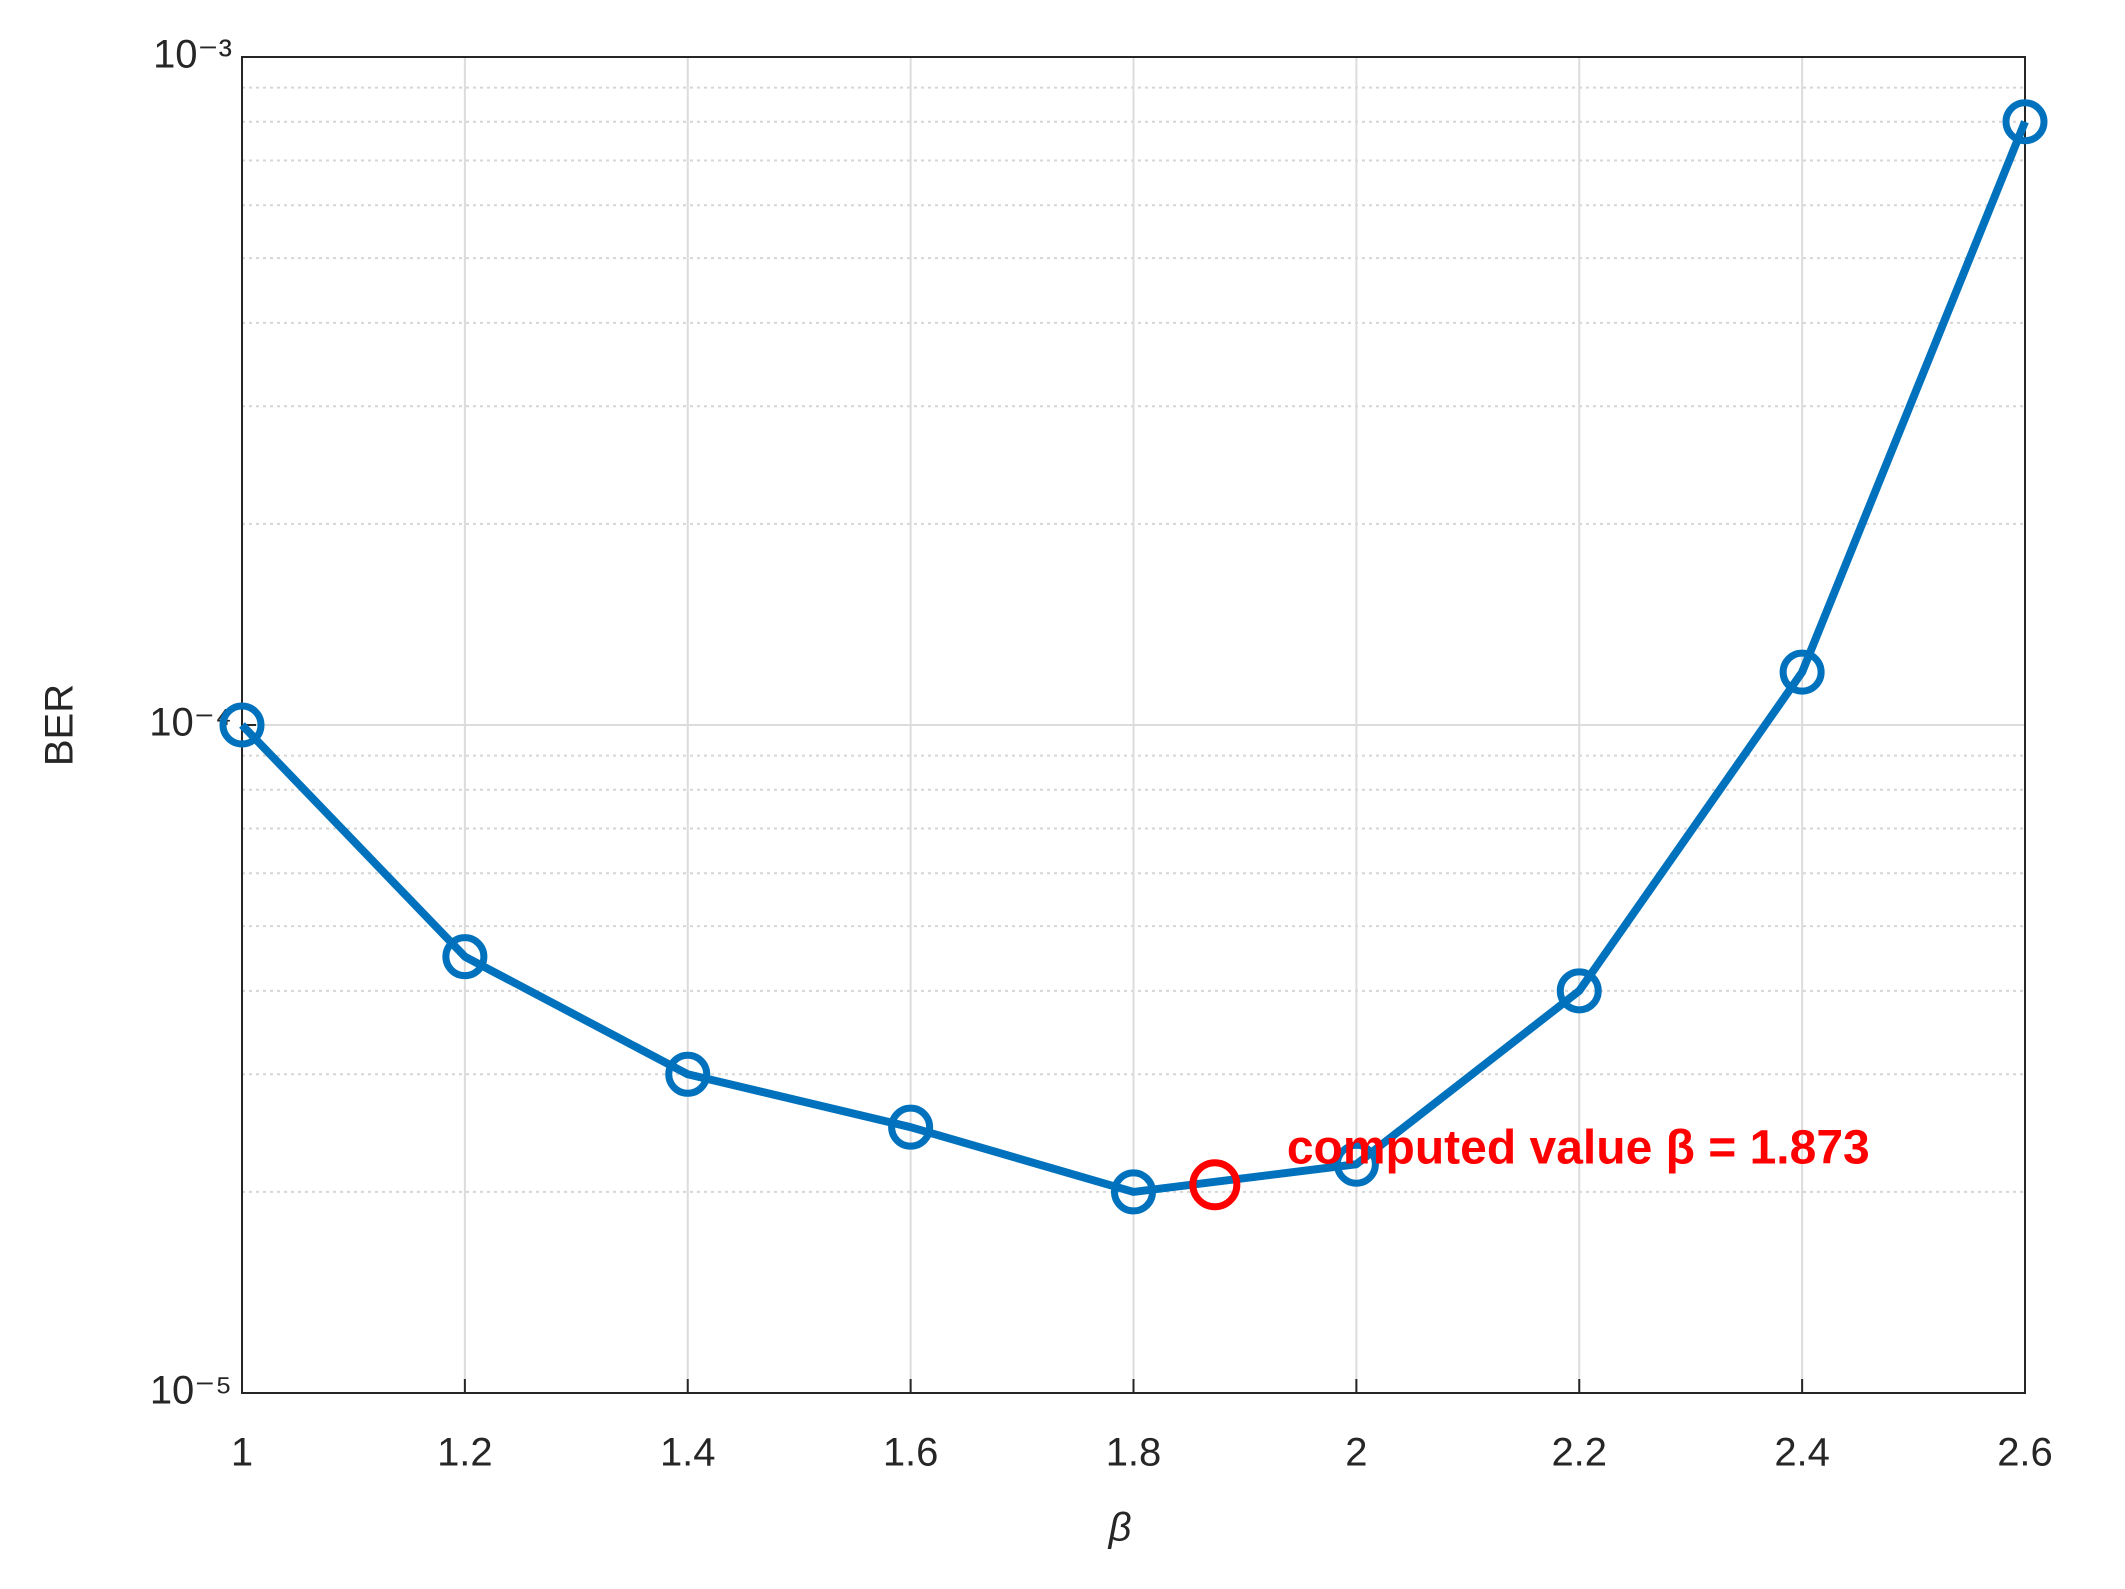 This screenshot has height=1589, width=2125. I want to click on x-tick-label: 1.8, so click(1134, 1453).